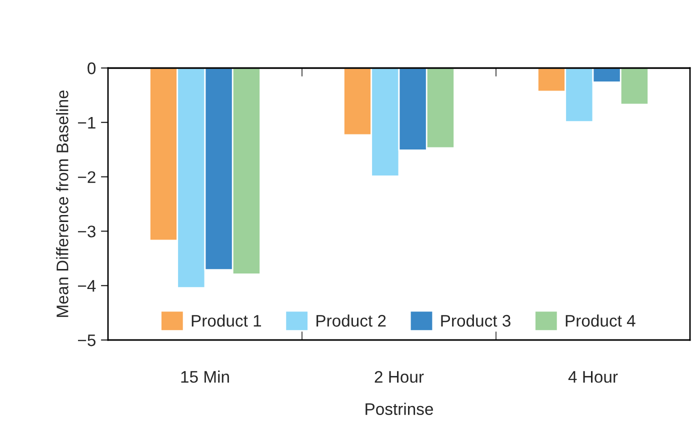 The image size is (696, 430). What do you see at coordinates (475, 320) in the screenshot?
I see `legend-label: Product 3` at bounding box center [475, 320].